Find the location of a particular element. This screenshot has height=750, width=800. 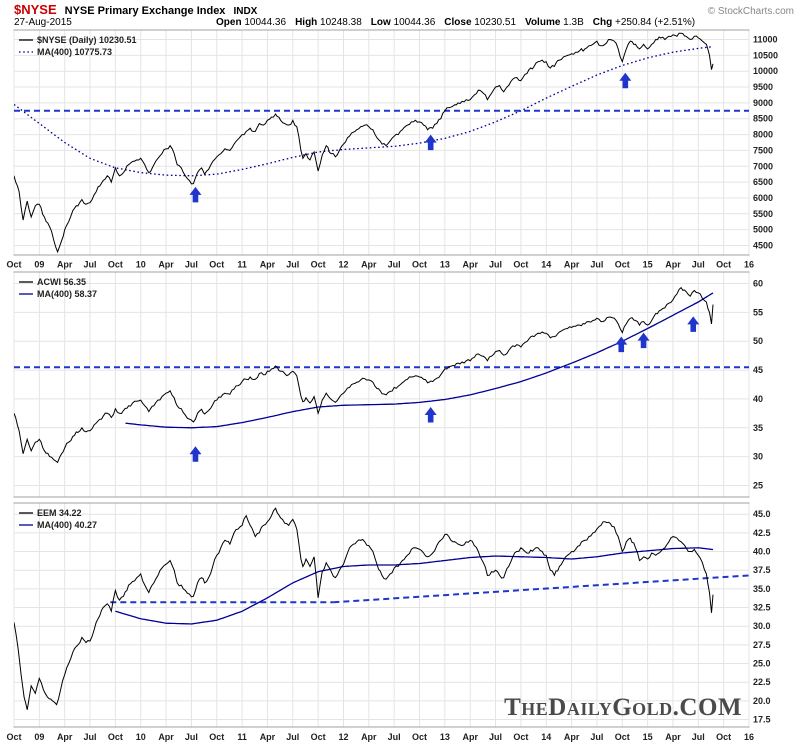

svg-text: 22.5 is located at coordinates (762, 682).